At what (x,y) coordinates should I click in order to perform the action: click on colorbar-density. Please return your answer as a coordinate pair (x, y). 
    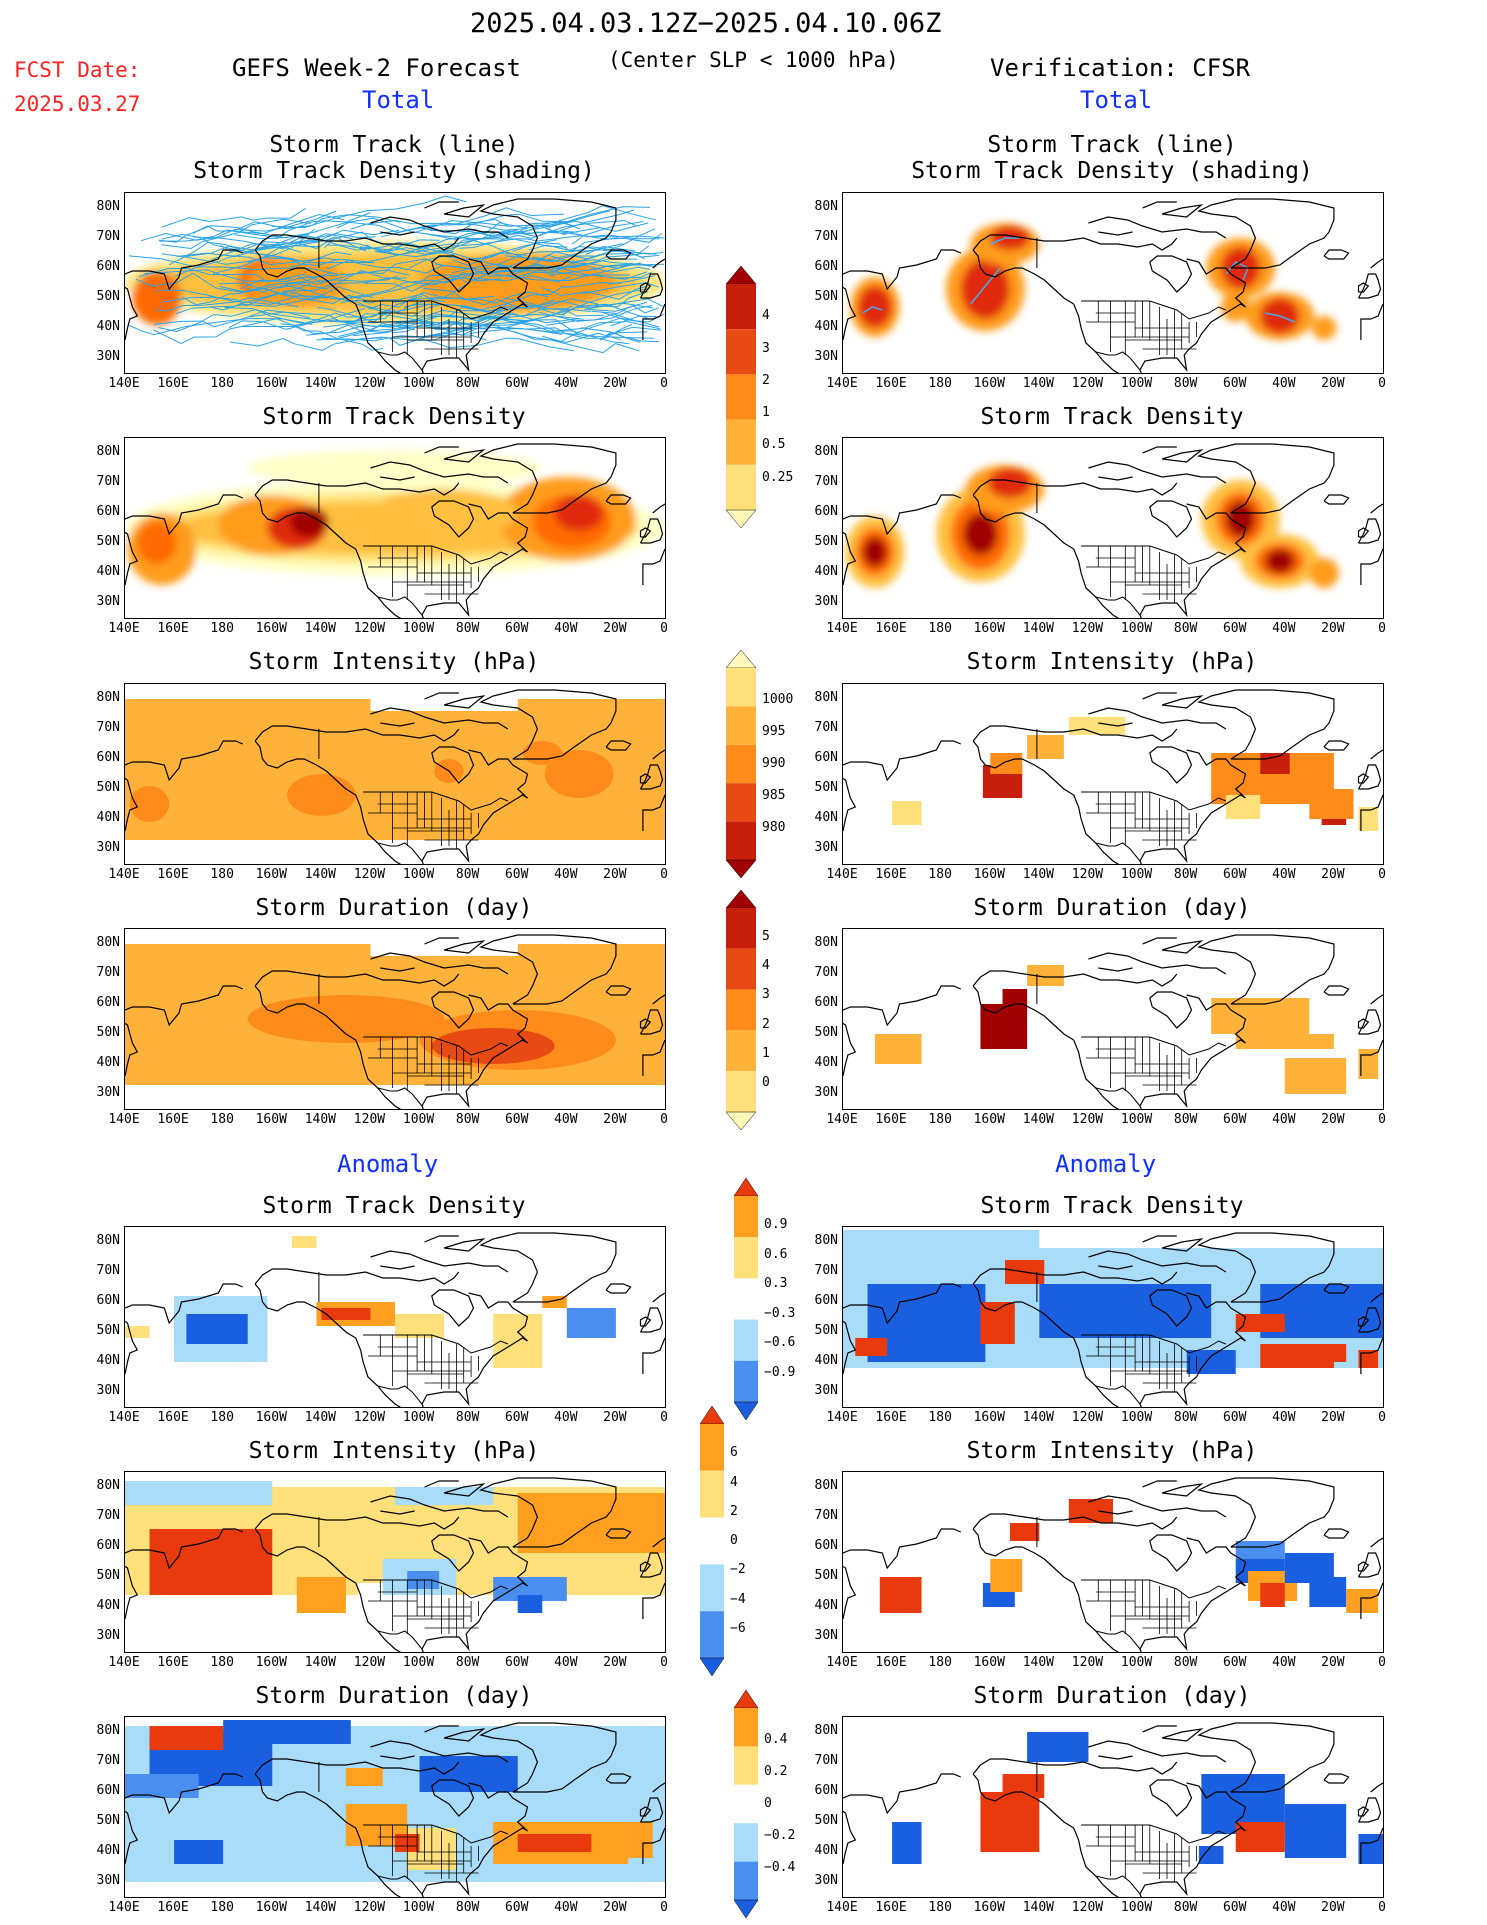
    Looking at the image, I should click on (741, 397).